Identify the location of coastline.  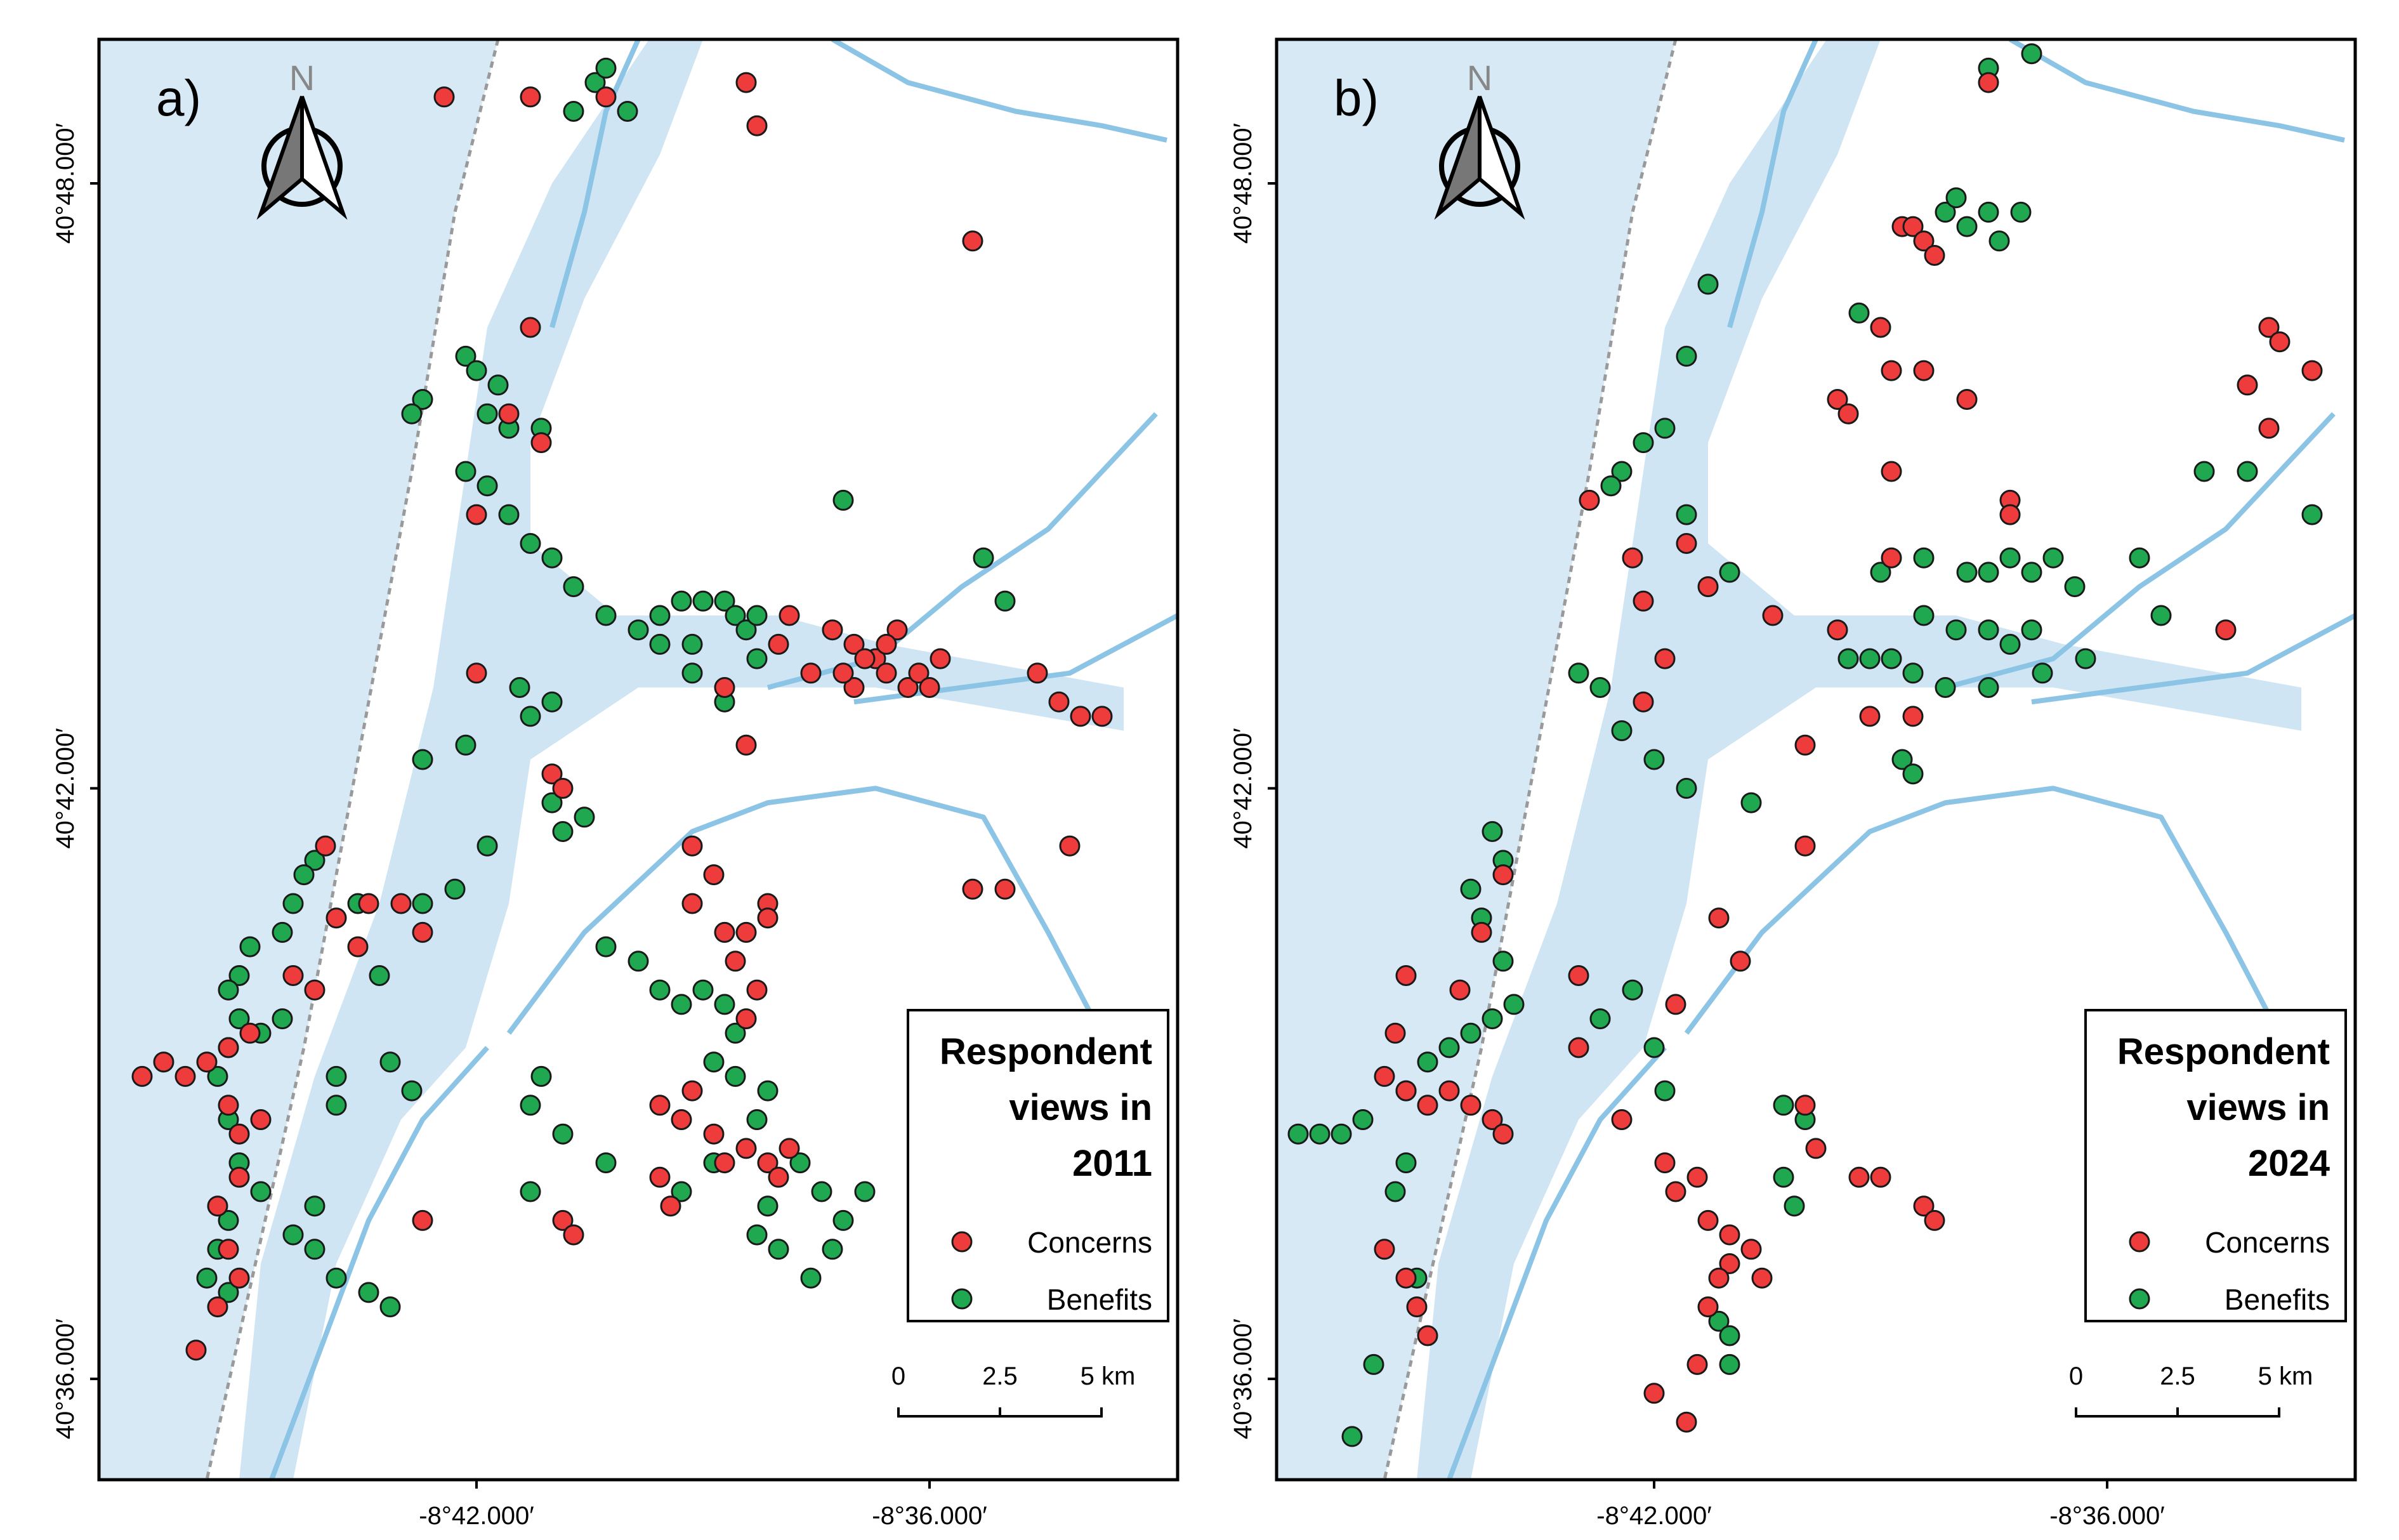
(1530, 759).